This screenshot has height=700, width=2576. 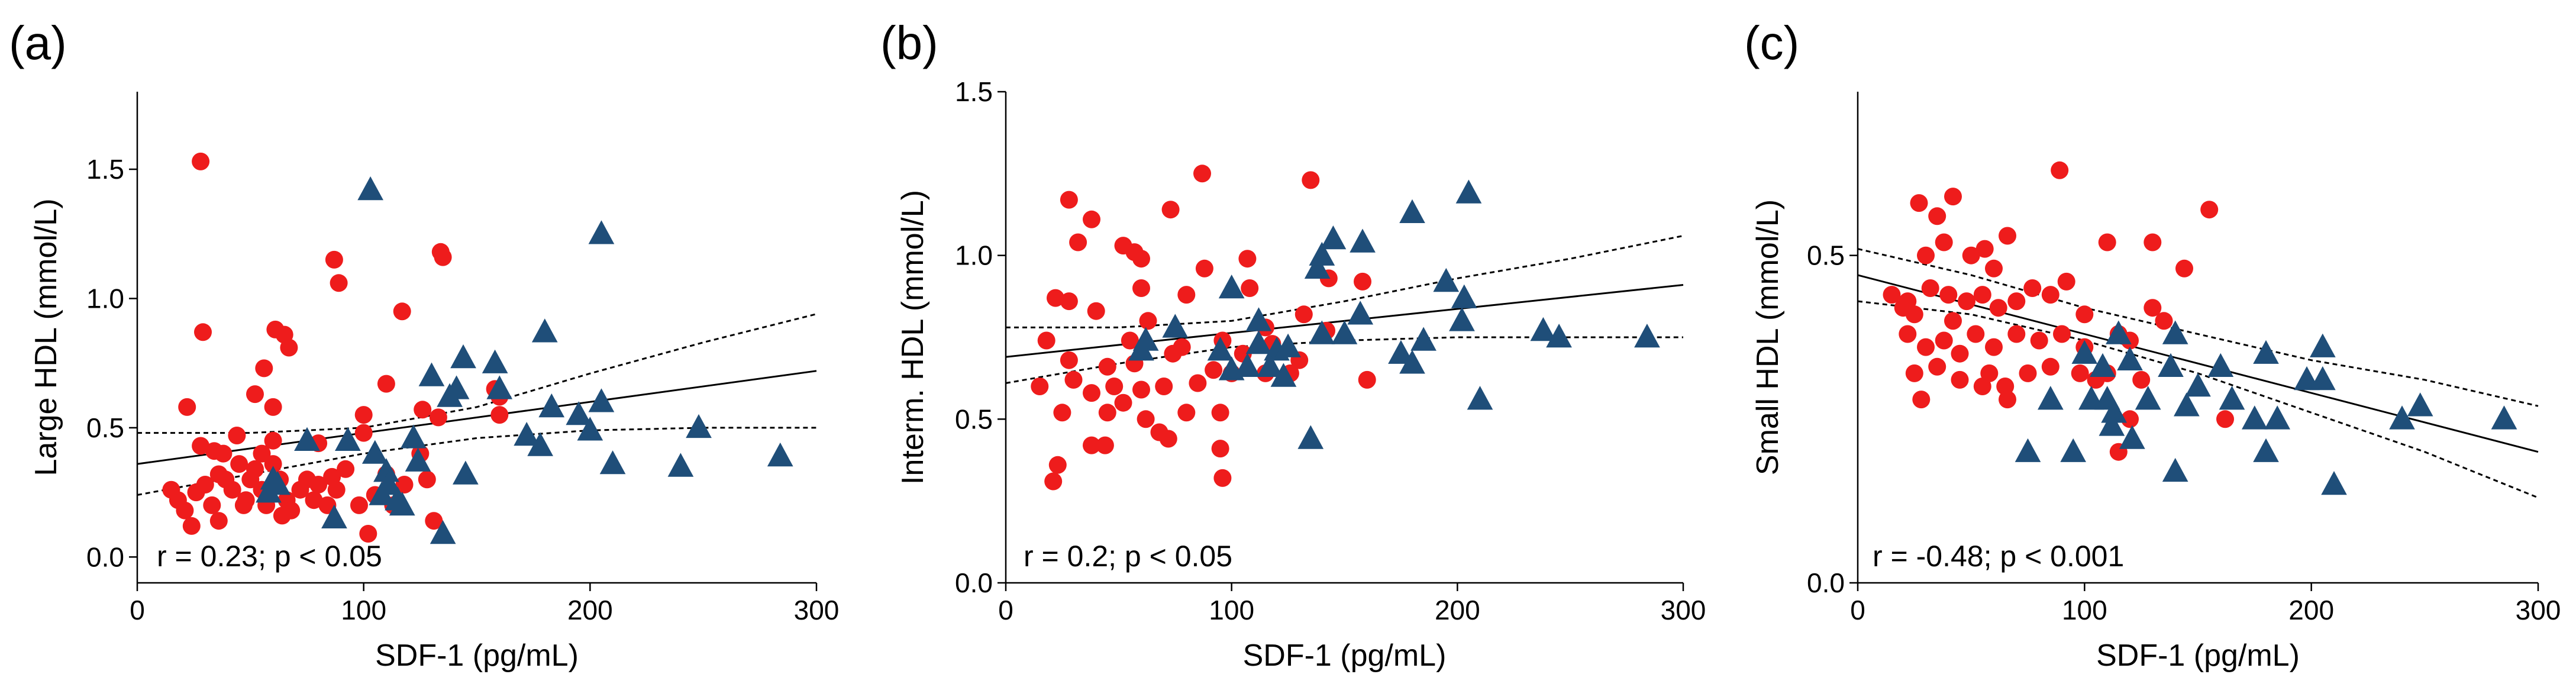 What do you see at coordinates (1005, 610) in the screenshot?
I see `x-tick-label: 0` at bounding box center [1005, 610].